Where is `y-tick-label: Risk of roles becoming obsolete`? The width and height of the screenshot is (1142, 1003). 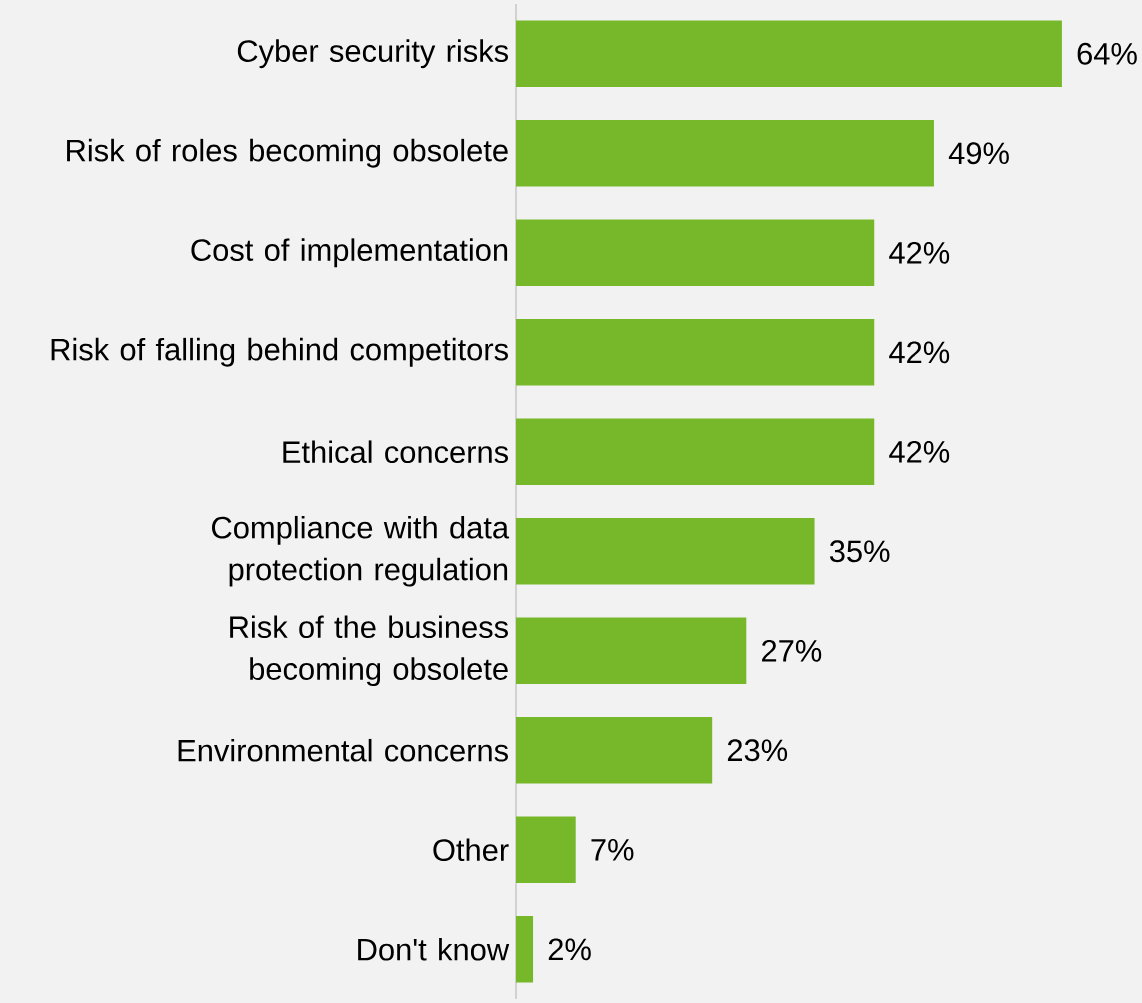 y-tick-label: Risk of roles becoming obsolete is located at coordinates (287, 153).